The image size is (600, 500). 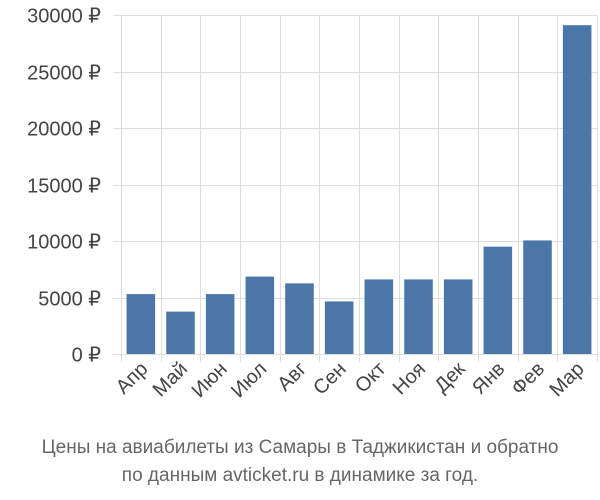 I want to click on x-tick-label: Янв, so click(x=488, y=378).